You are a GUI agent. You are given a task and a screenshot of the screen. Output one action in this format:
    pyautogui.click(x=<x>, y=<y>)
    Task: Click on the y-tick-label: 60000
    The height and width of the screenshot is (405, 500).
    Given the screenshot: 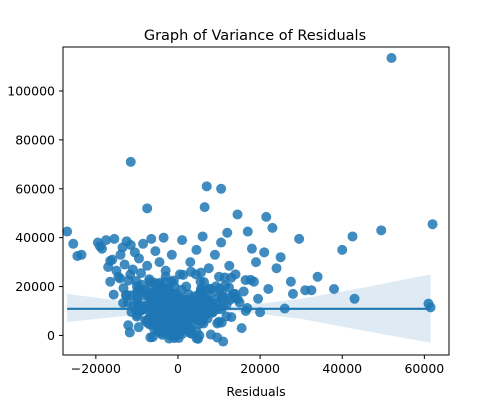 What is the action you would take?
    pyautogui.click(x=35, y=188)
    